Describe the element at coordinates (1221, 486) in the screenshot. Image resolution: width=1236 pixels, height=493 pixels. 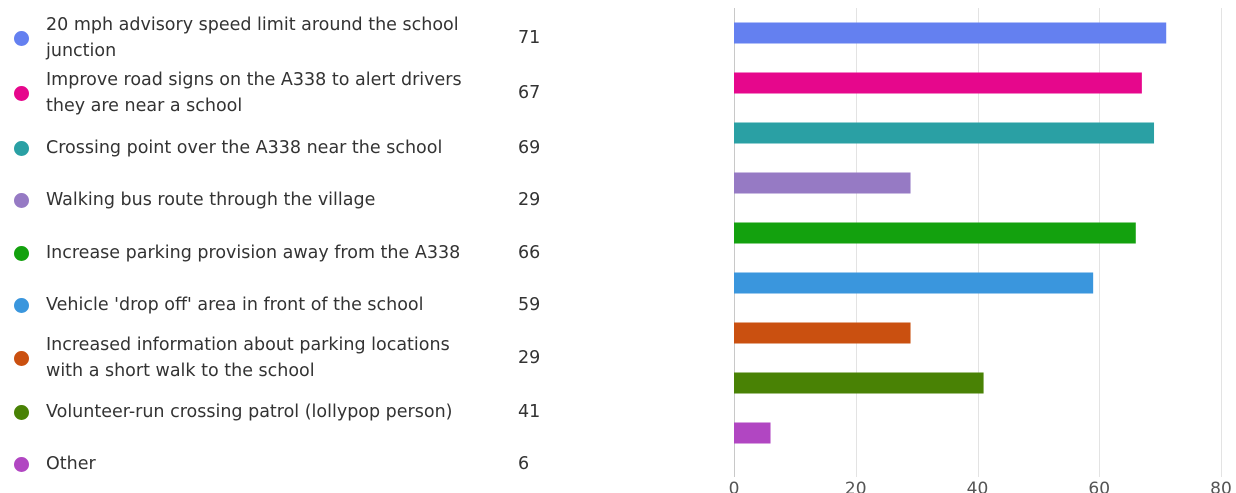
I see `x-tick-label: 80` at that location.